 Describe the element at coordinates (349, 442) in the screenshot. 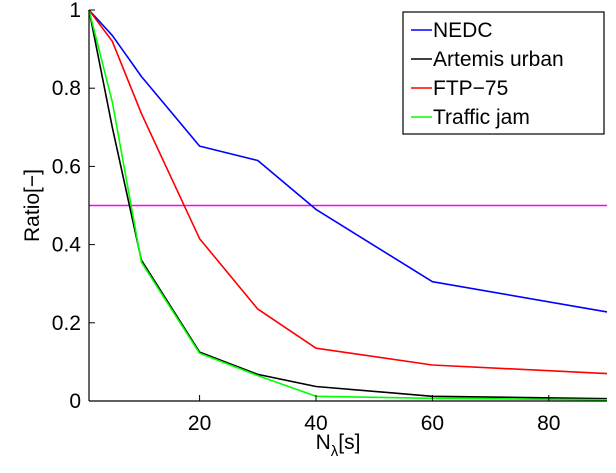

I see `x-axis-label-unit: [s]` at that location.